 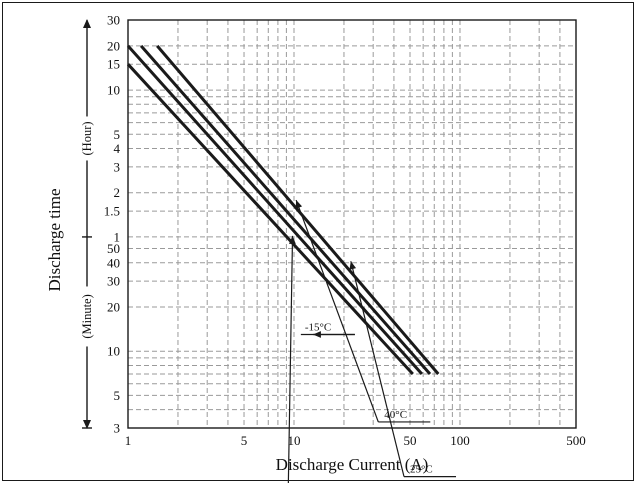 What do you see at coordinates (128, 440) in the screenshot?
I see `x-tick-label: 1` at bounding box center [128, 440].